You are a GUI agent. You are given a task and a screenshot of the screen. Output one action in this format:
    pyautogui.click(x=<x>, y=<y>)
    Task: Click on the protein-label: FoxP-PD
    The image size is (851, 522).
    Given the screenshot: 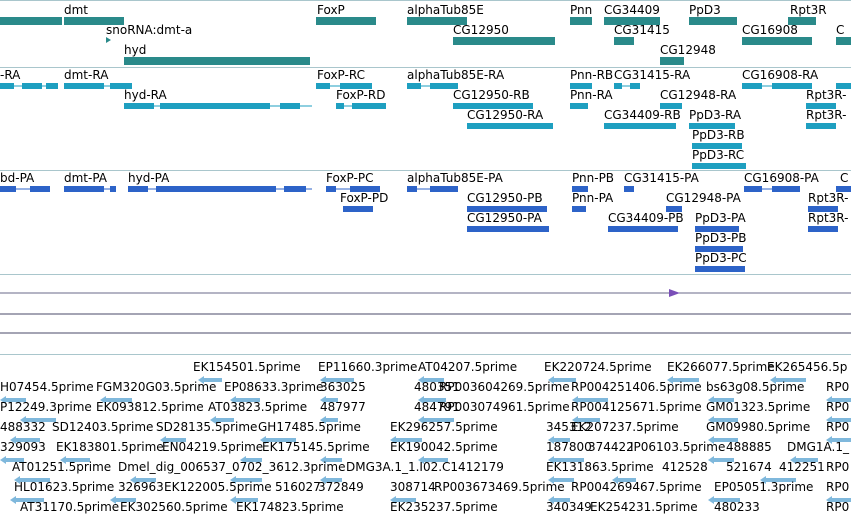 What is the action you would take?
    pyautogui.click(x=364, y=198)
    